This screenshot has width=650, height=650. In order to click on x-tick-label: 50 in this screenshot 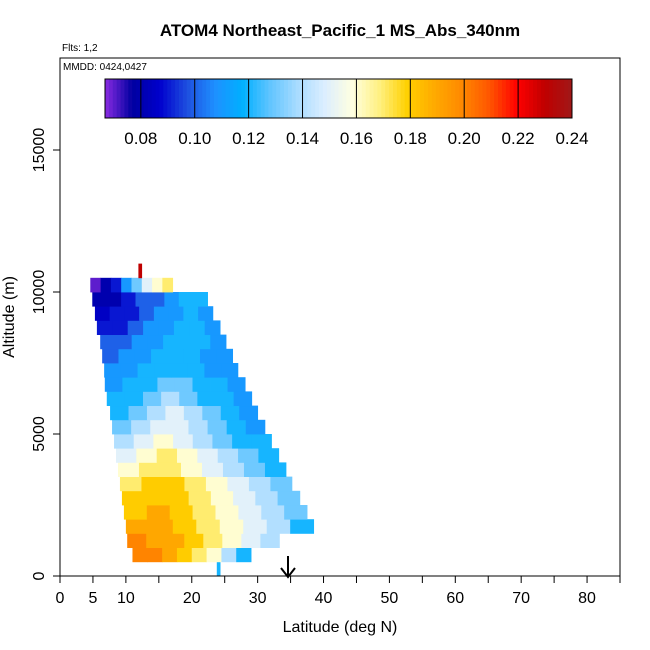, I will do `click(390, 598)`.